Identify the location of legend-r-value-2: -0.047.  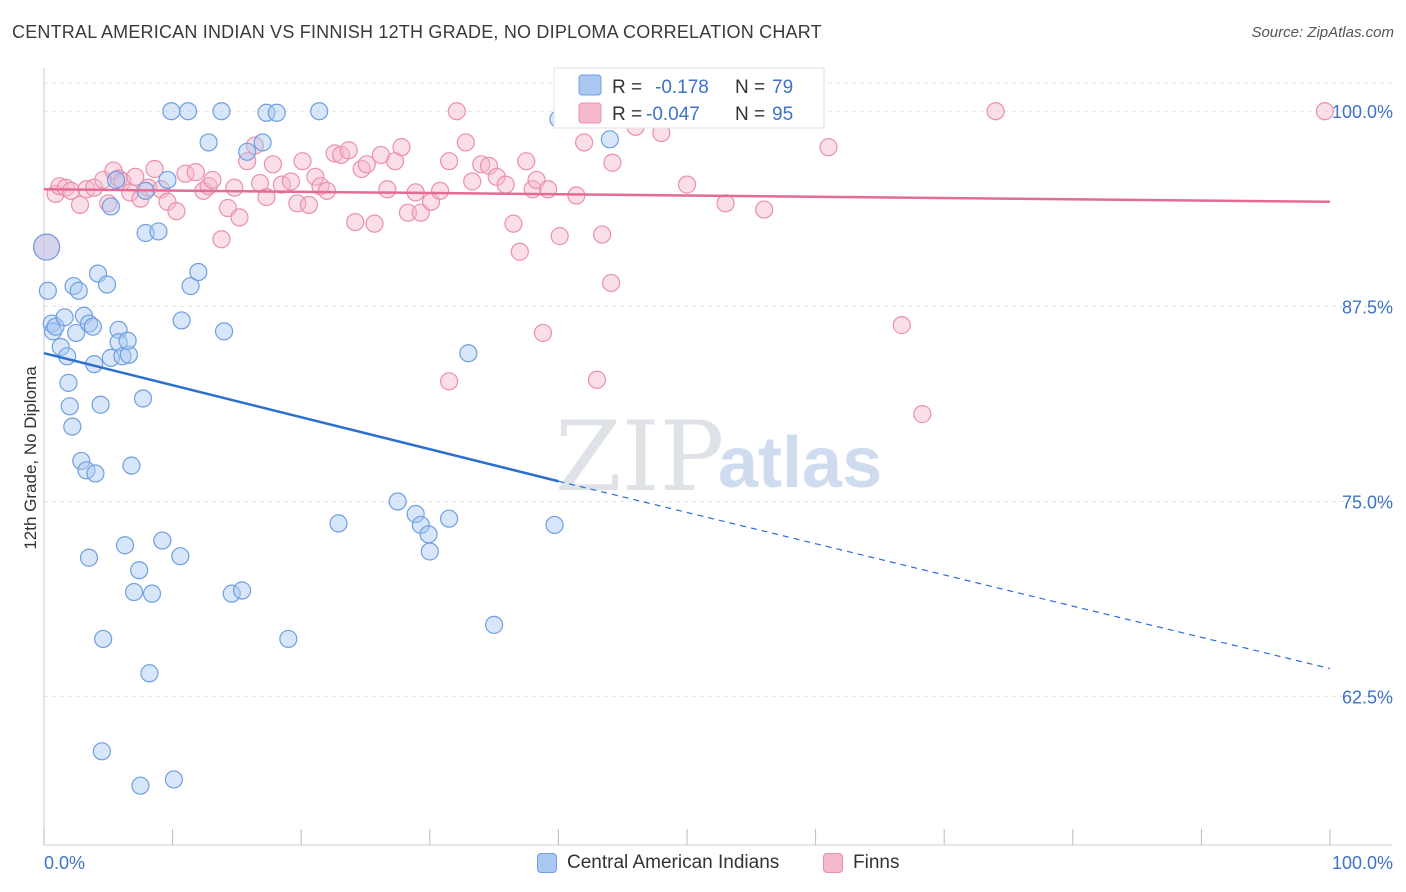
(673, 114).